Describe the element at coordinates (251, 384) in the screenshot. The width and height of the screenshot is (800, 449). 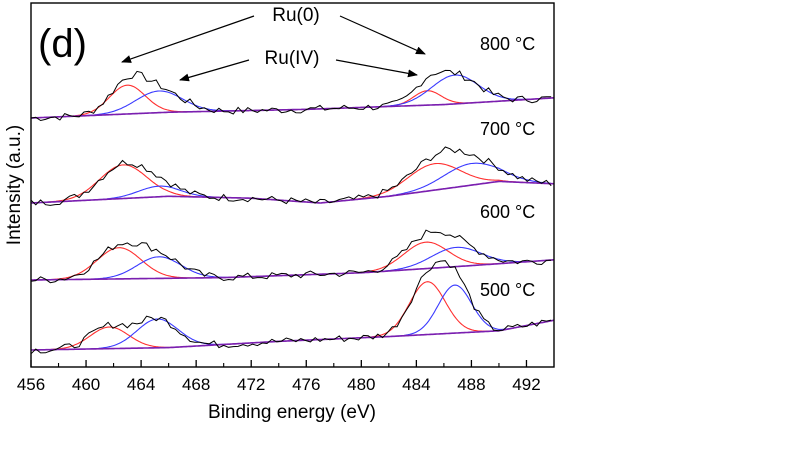
I see `x-tick-label: 472` at that location.